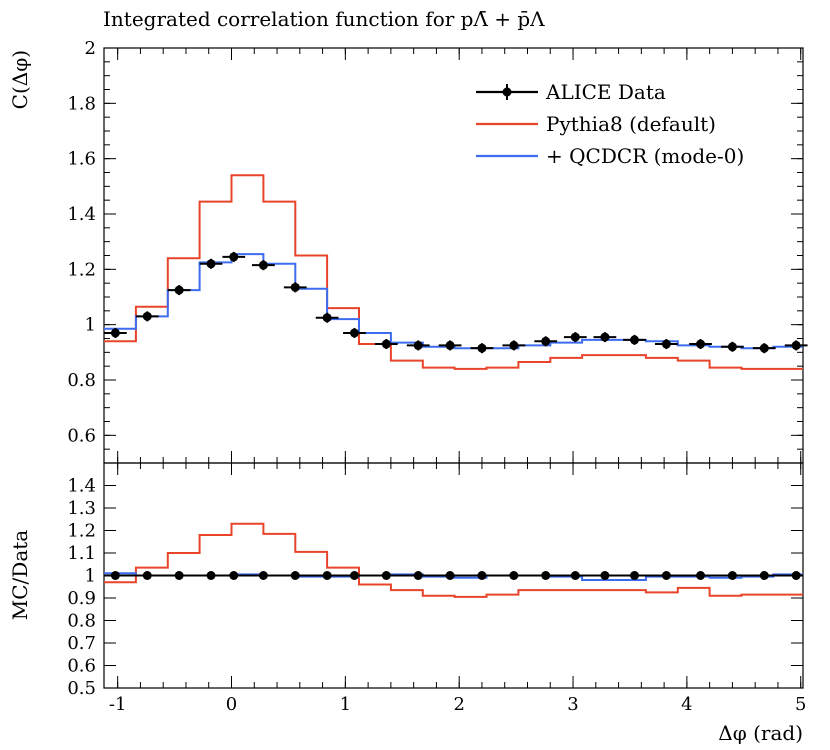 The height and width of the screenshot is (750, 830). I want to click on x-tick-label: 4, so click(686, 704).